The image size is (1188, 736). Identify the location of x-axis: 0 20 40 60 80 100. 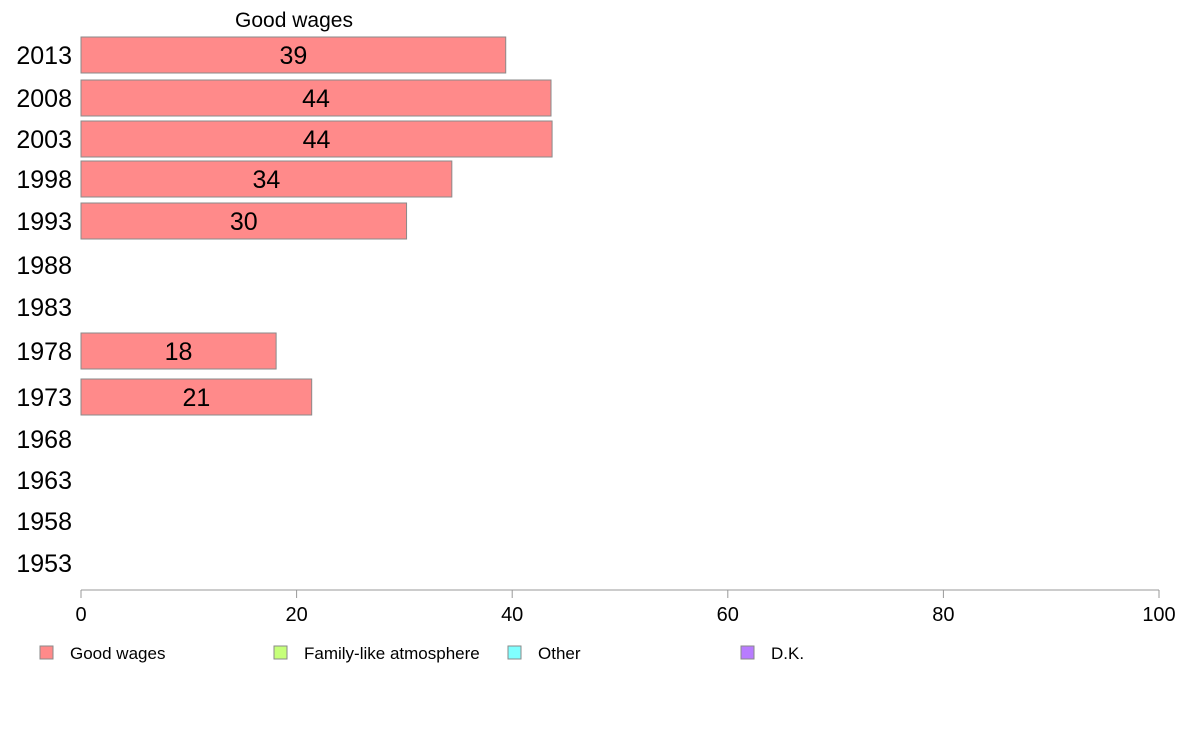
(625, 607).